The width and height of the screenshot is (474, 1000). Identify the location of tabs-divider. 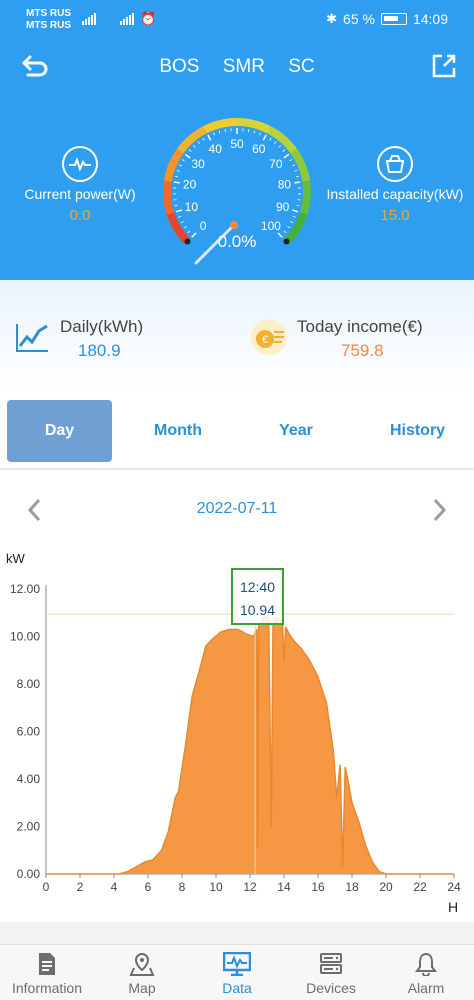
(237, 469).